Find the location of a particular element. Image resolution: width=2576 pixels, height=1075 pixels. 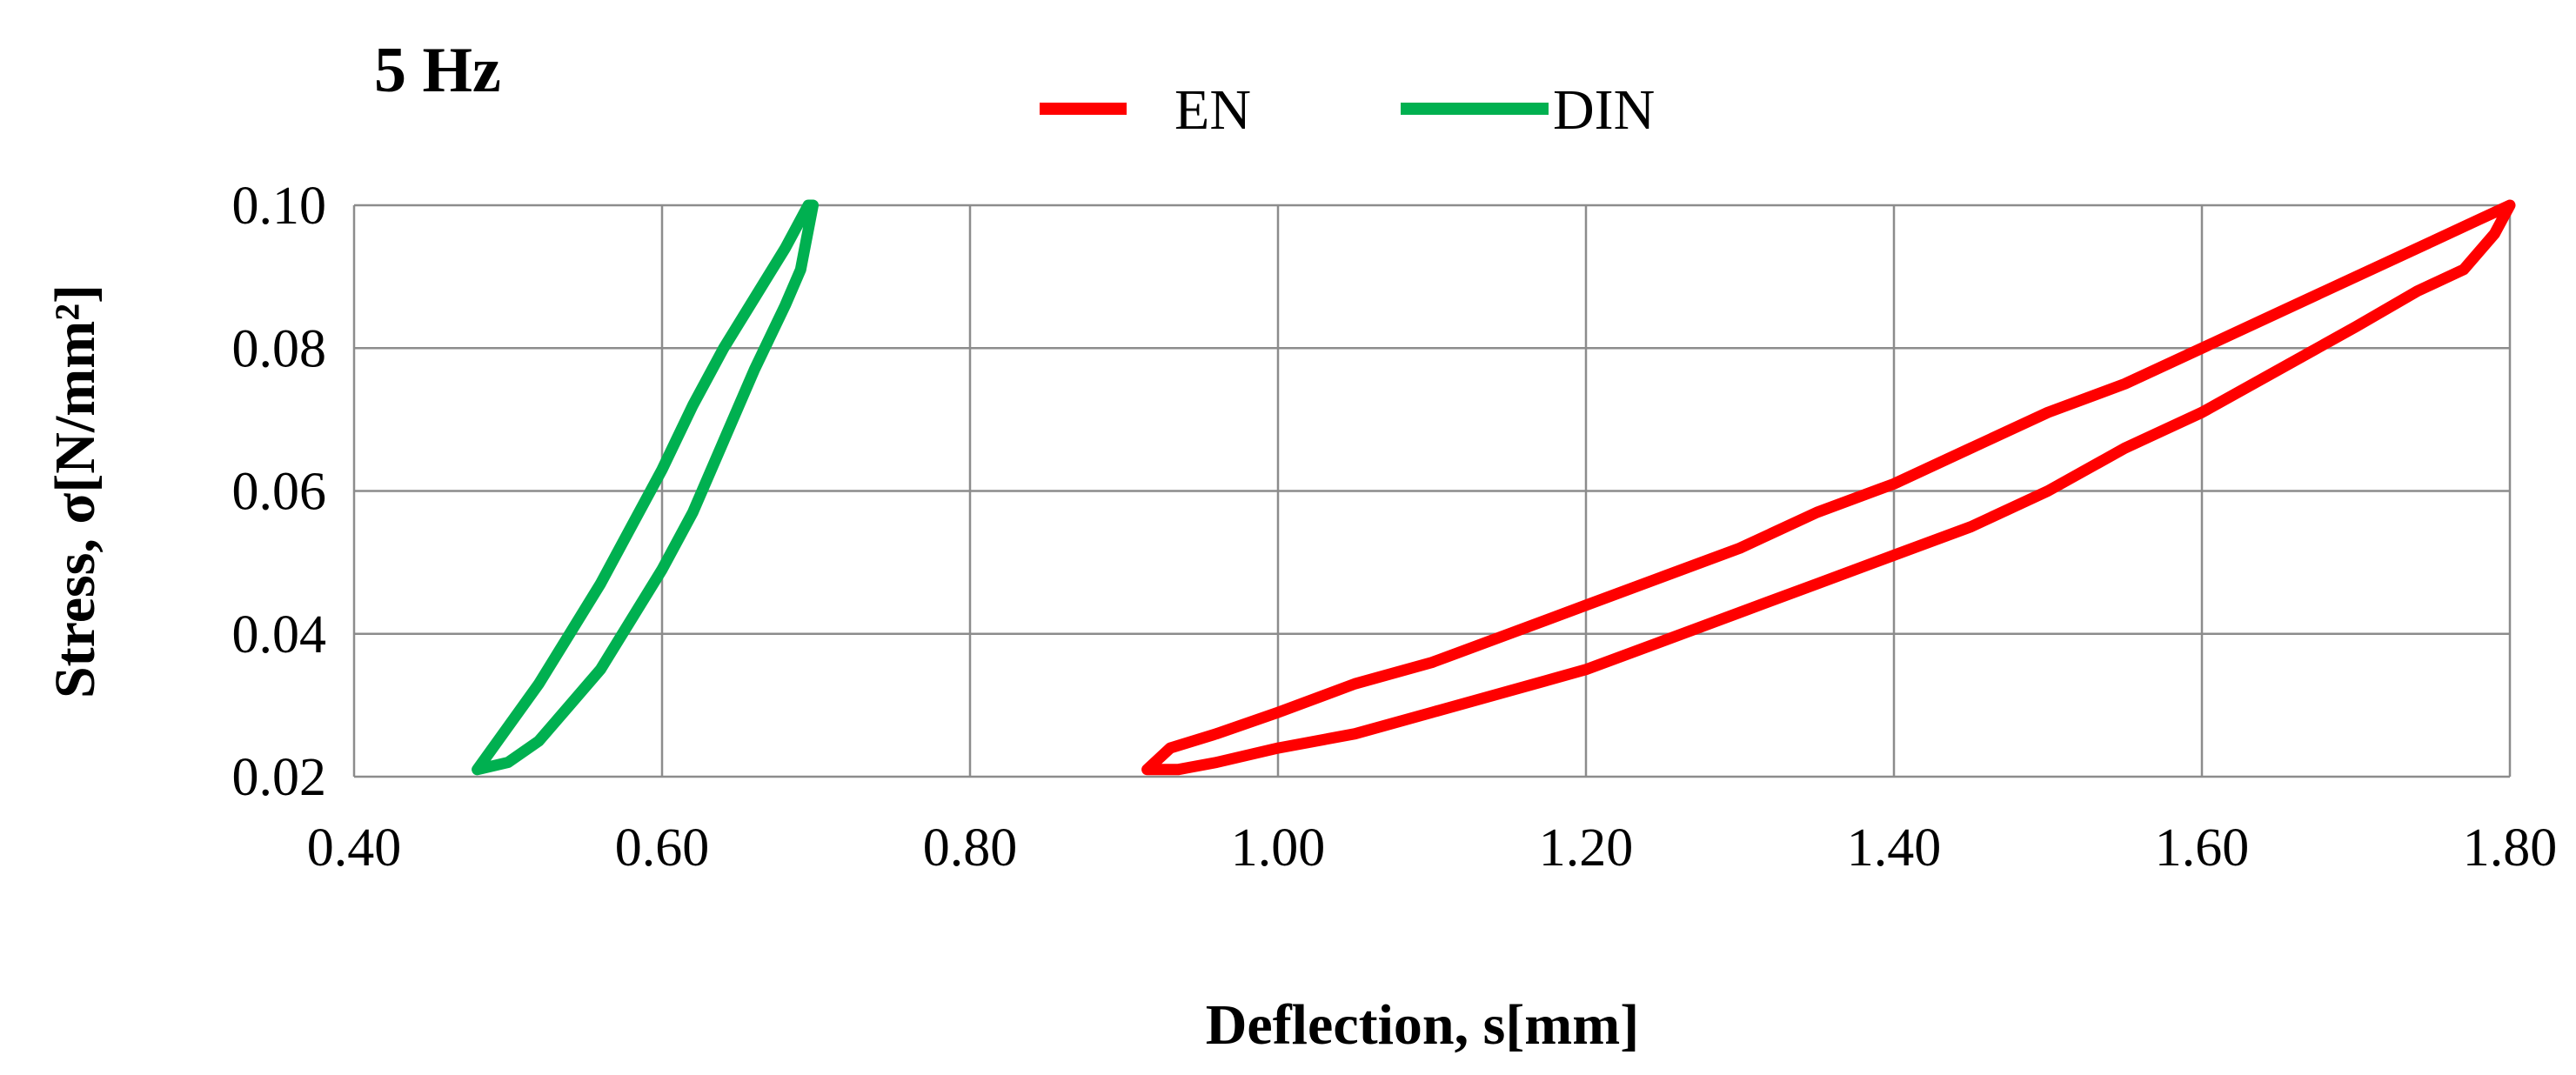

series-line-din is located at coordinates (645, 487).